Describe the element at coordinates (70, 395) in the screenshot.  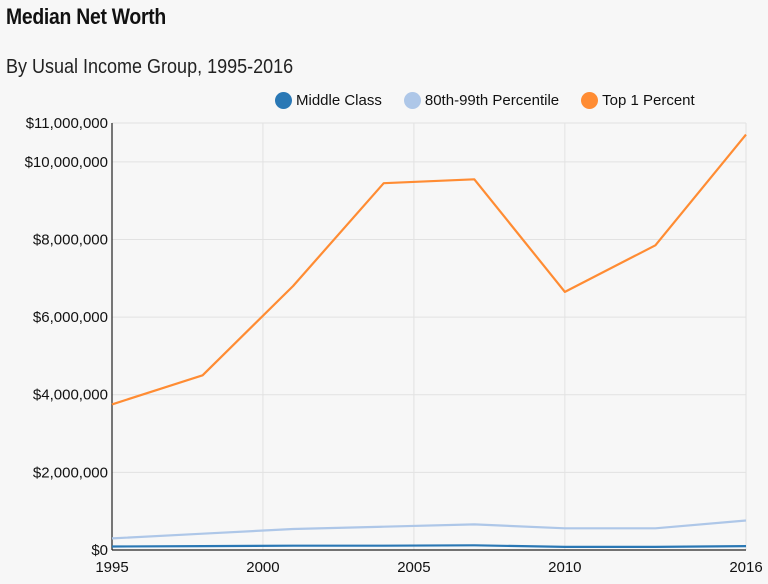
I see `y-tick-label: $4,000,000` at that location.